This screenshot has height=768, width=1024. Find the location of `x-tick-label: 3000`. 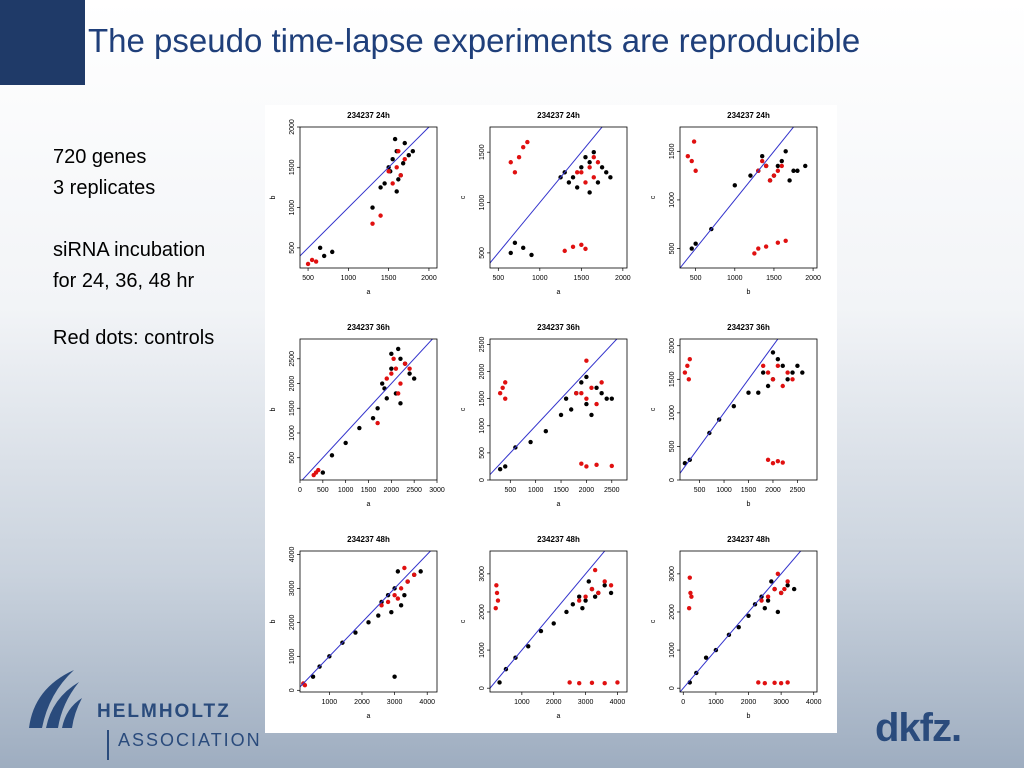

x-tick-label: 3000 is located at coordinates (781, 702).